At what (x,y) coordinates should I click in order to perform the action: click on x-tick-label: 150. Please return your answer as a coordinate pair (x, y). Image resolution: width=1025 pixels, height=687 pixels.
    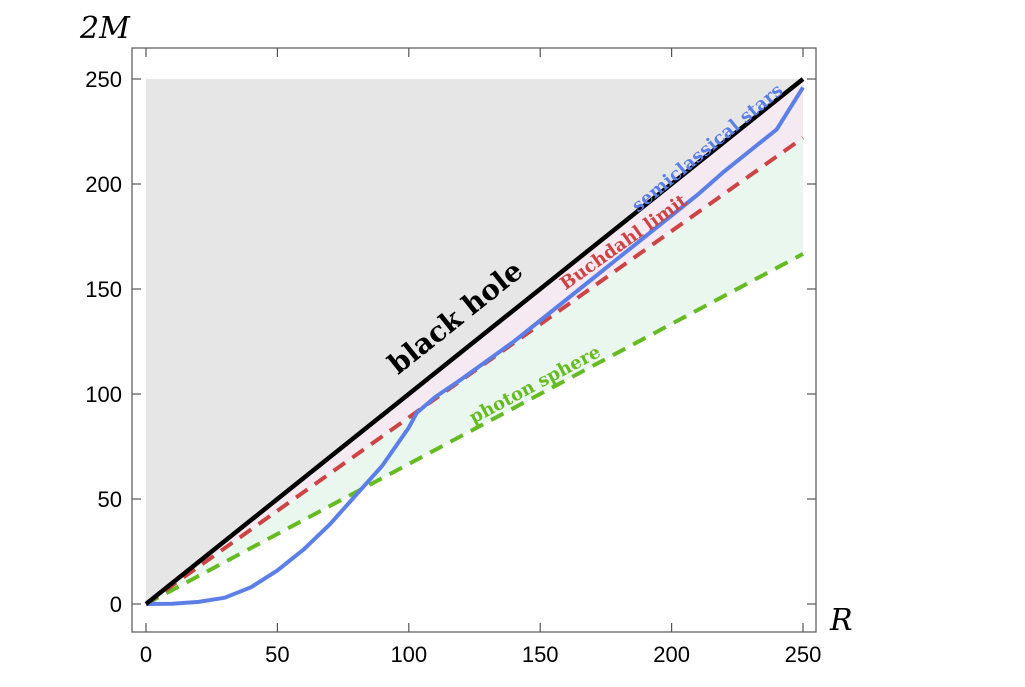
    Looking at the image, I should click on (540, 654).